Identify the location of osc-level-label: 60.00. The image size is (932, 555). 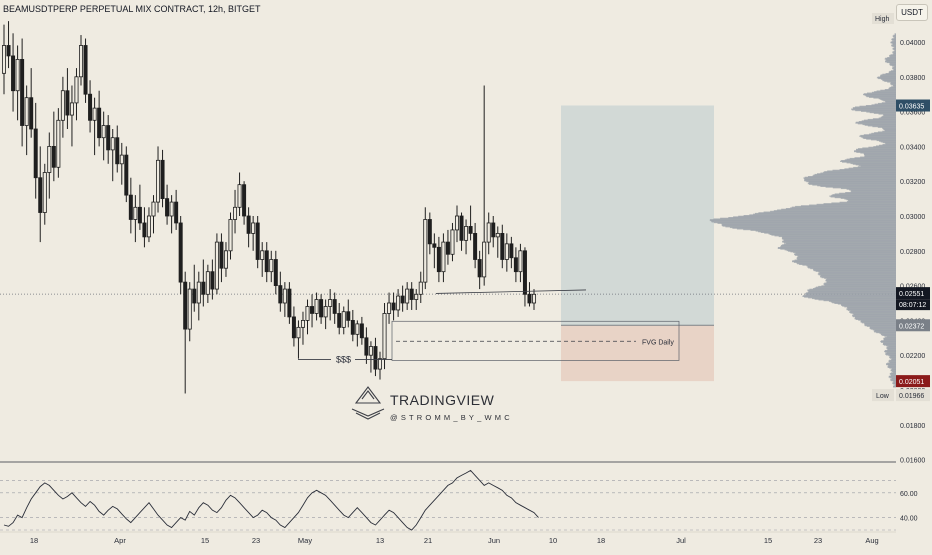
(909, 494).